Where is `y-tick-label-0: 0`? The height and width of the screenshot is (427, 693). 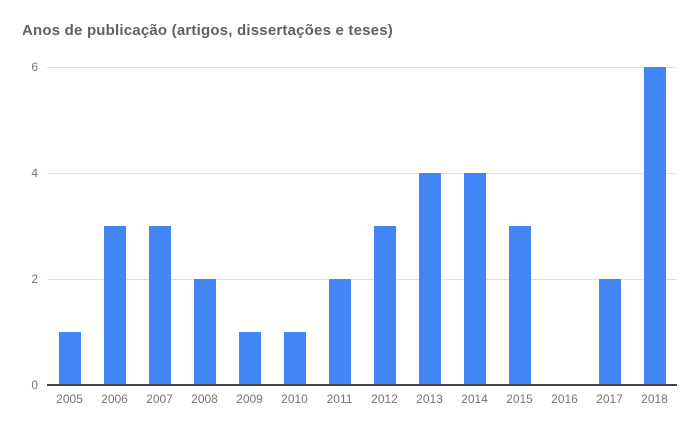
y-tick-label-0: 0 is located at coordinates (34, 385).